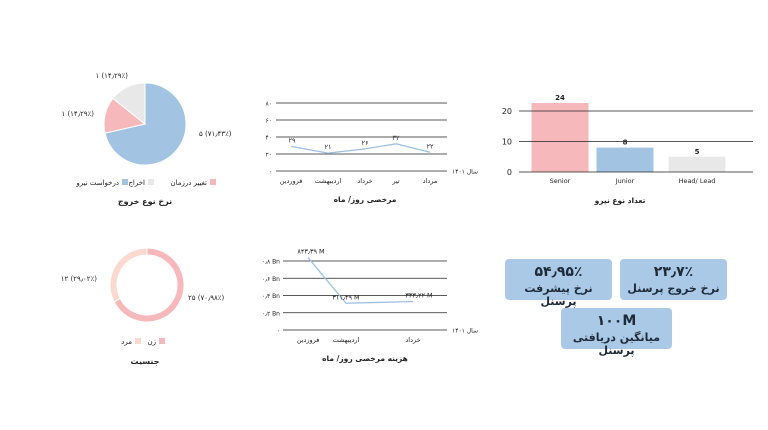 The height and width of the screenshot is (430, 768). I want to click on gender-legend-label-1: مرد, so click(126, 342).